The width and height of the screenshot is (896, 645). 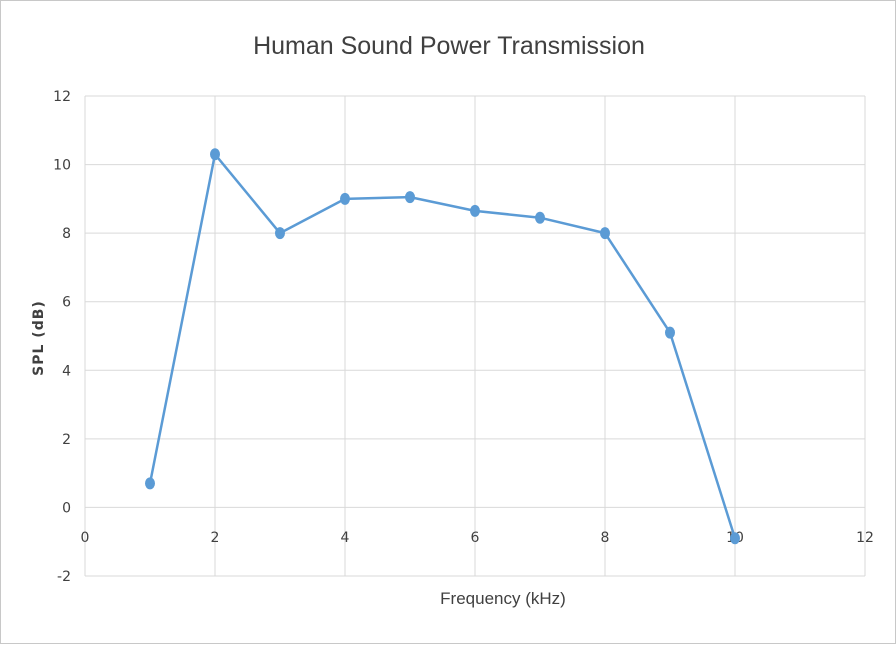 I want to click on y-tick-label: 0, so click(x=66, y=508).